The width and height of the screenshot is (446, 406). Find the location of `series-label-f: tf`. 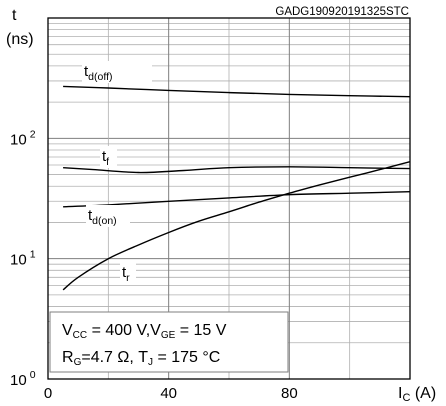

series-label-f: tf is located at coordinates (105, 158).